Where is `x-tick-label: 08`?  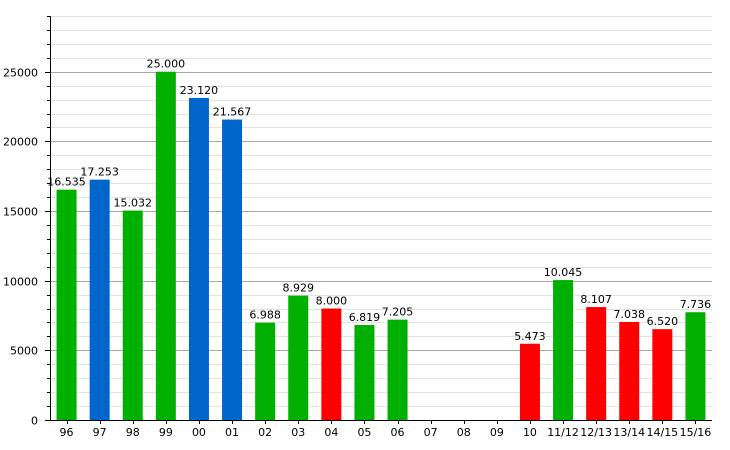 x-tick-label: 08 is located at coordinates (464, 432).